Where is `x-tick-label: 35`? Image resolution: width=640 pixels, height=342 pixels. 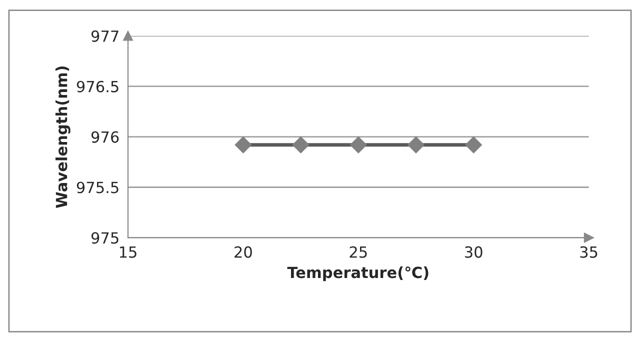 x-tick-label: 35 is located at coordinates (589, 252).